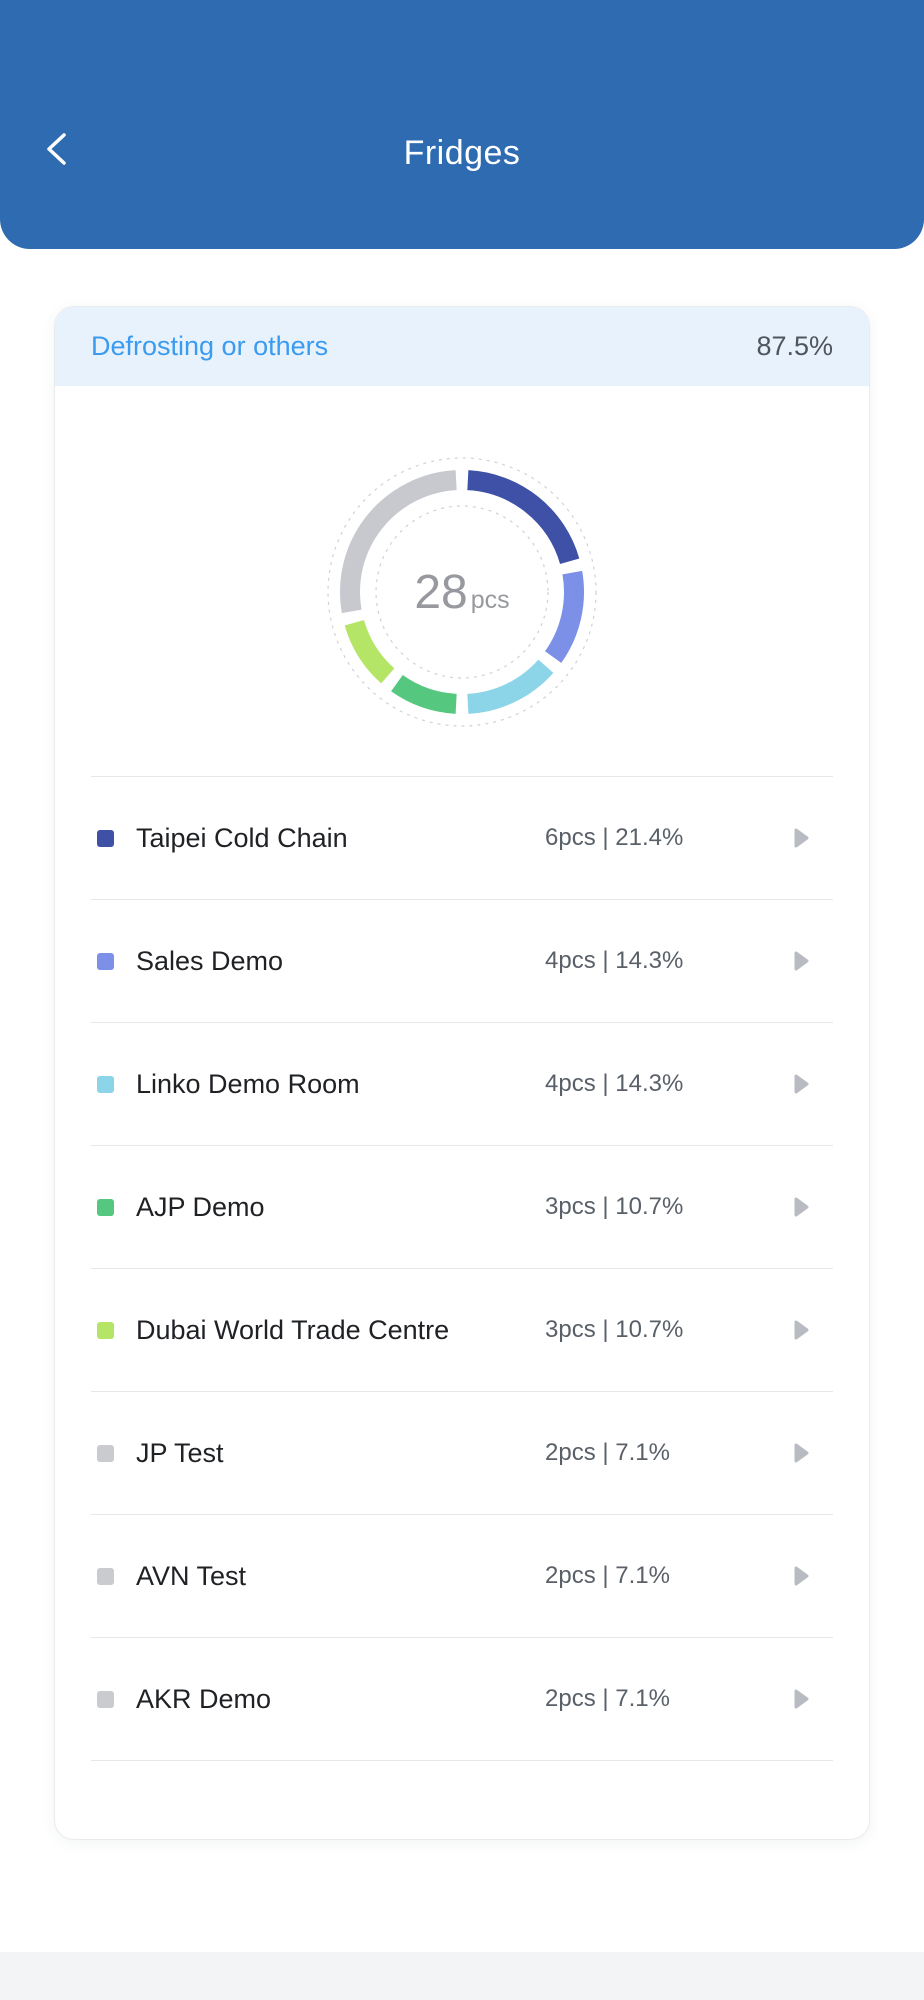 This screenshot has height=2000, width=924. What do you see at coordinates (794, 346) in the screenshot?
I see `defrosting-banner-value: 87.5%` at bounding box center [794, 346].